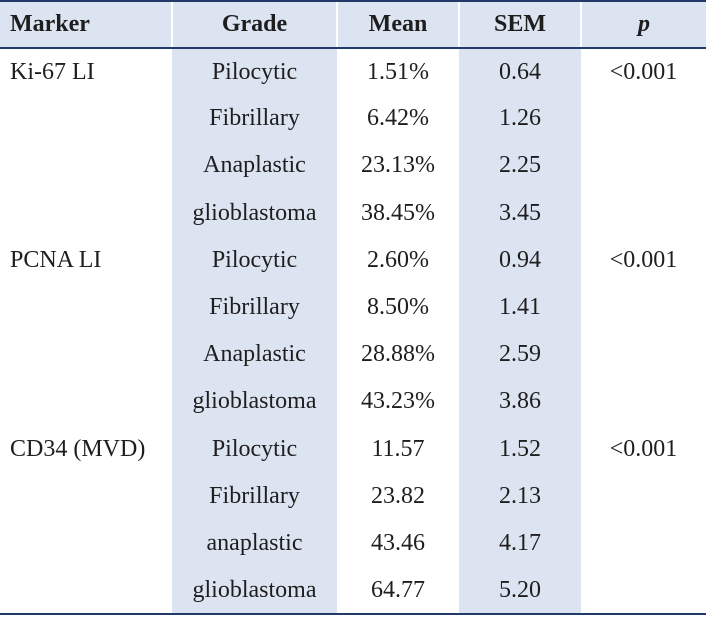 The height and width of the screenshot is (617, 706). I want to click on table-row: Ki-67 LI Pilocytic 1.51% 0.64 <0.001, so click(353, 72).